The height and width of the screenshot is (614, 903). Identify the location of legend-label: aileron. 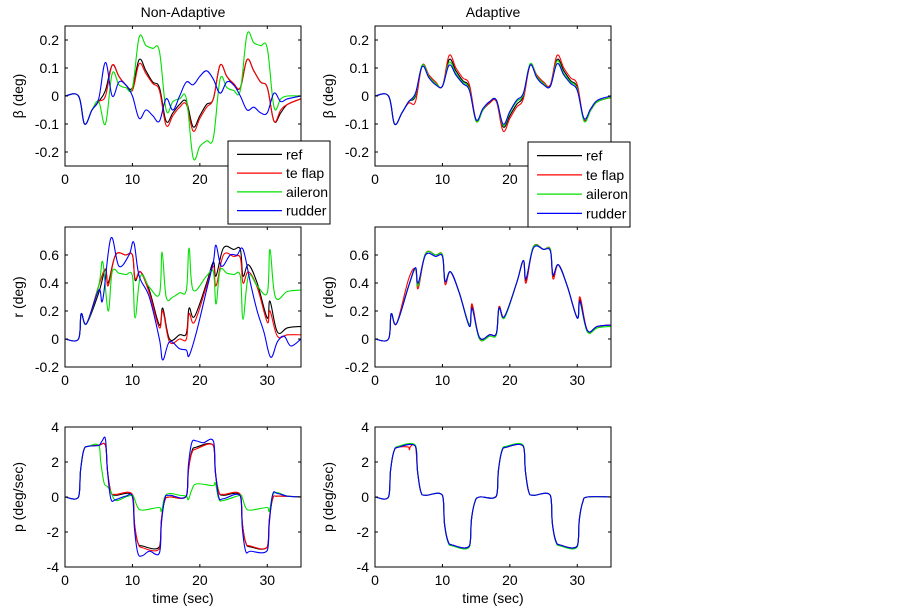
(307, 192).